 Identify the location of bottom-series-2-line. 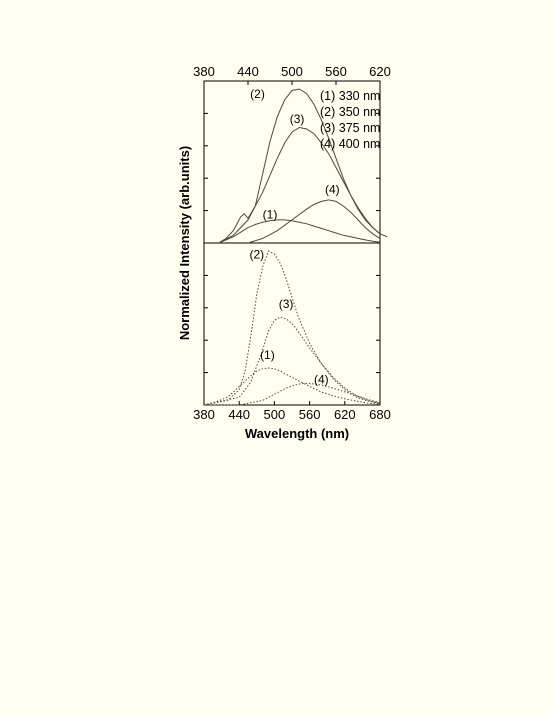
(292, 328).